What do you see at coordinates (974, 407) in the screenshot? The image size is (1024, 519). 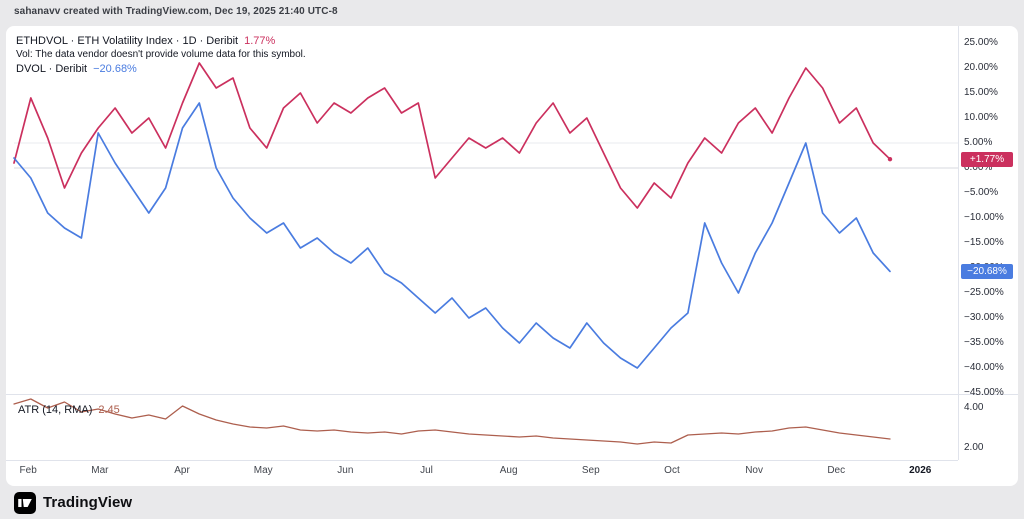 I see `price-tick-label: 4.00` at bounding box center [974, 407].